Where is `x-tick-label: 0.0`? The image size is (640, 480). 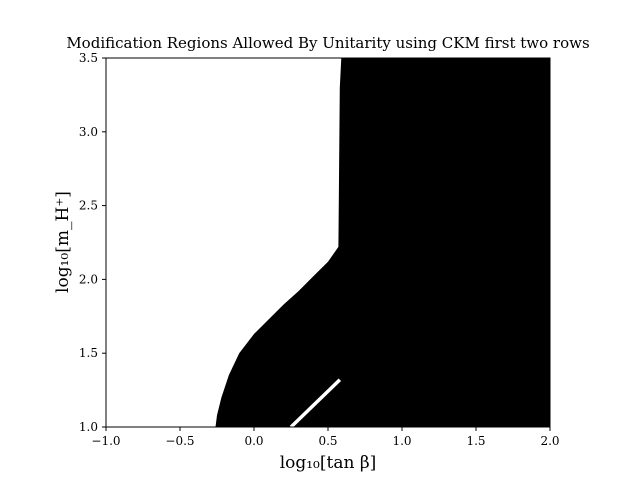 x-tick-label: 0.0 is located at coordinates (253, 441).